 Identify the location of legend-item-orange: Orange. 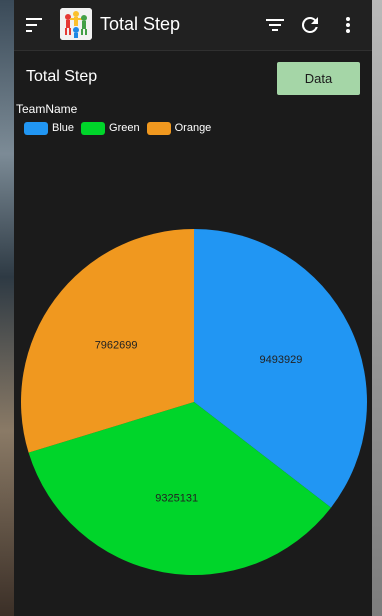
(179, 128).